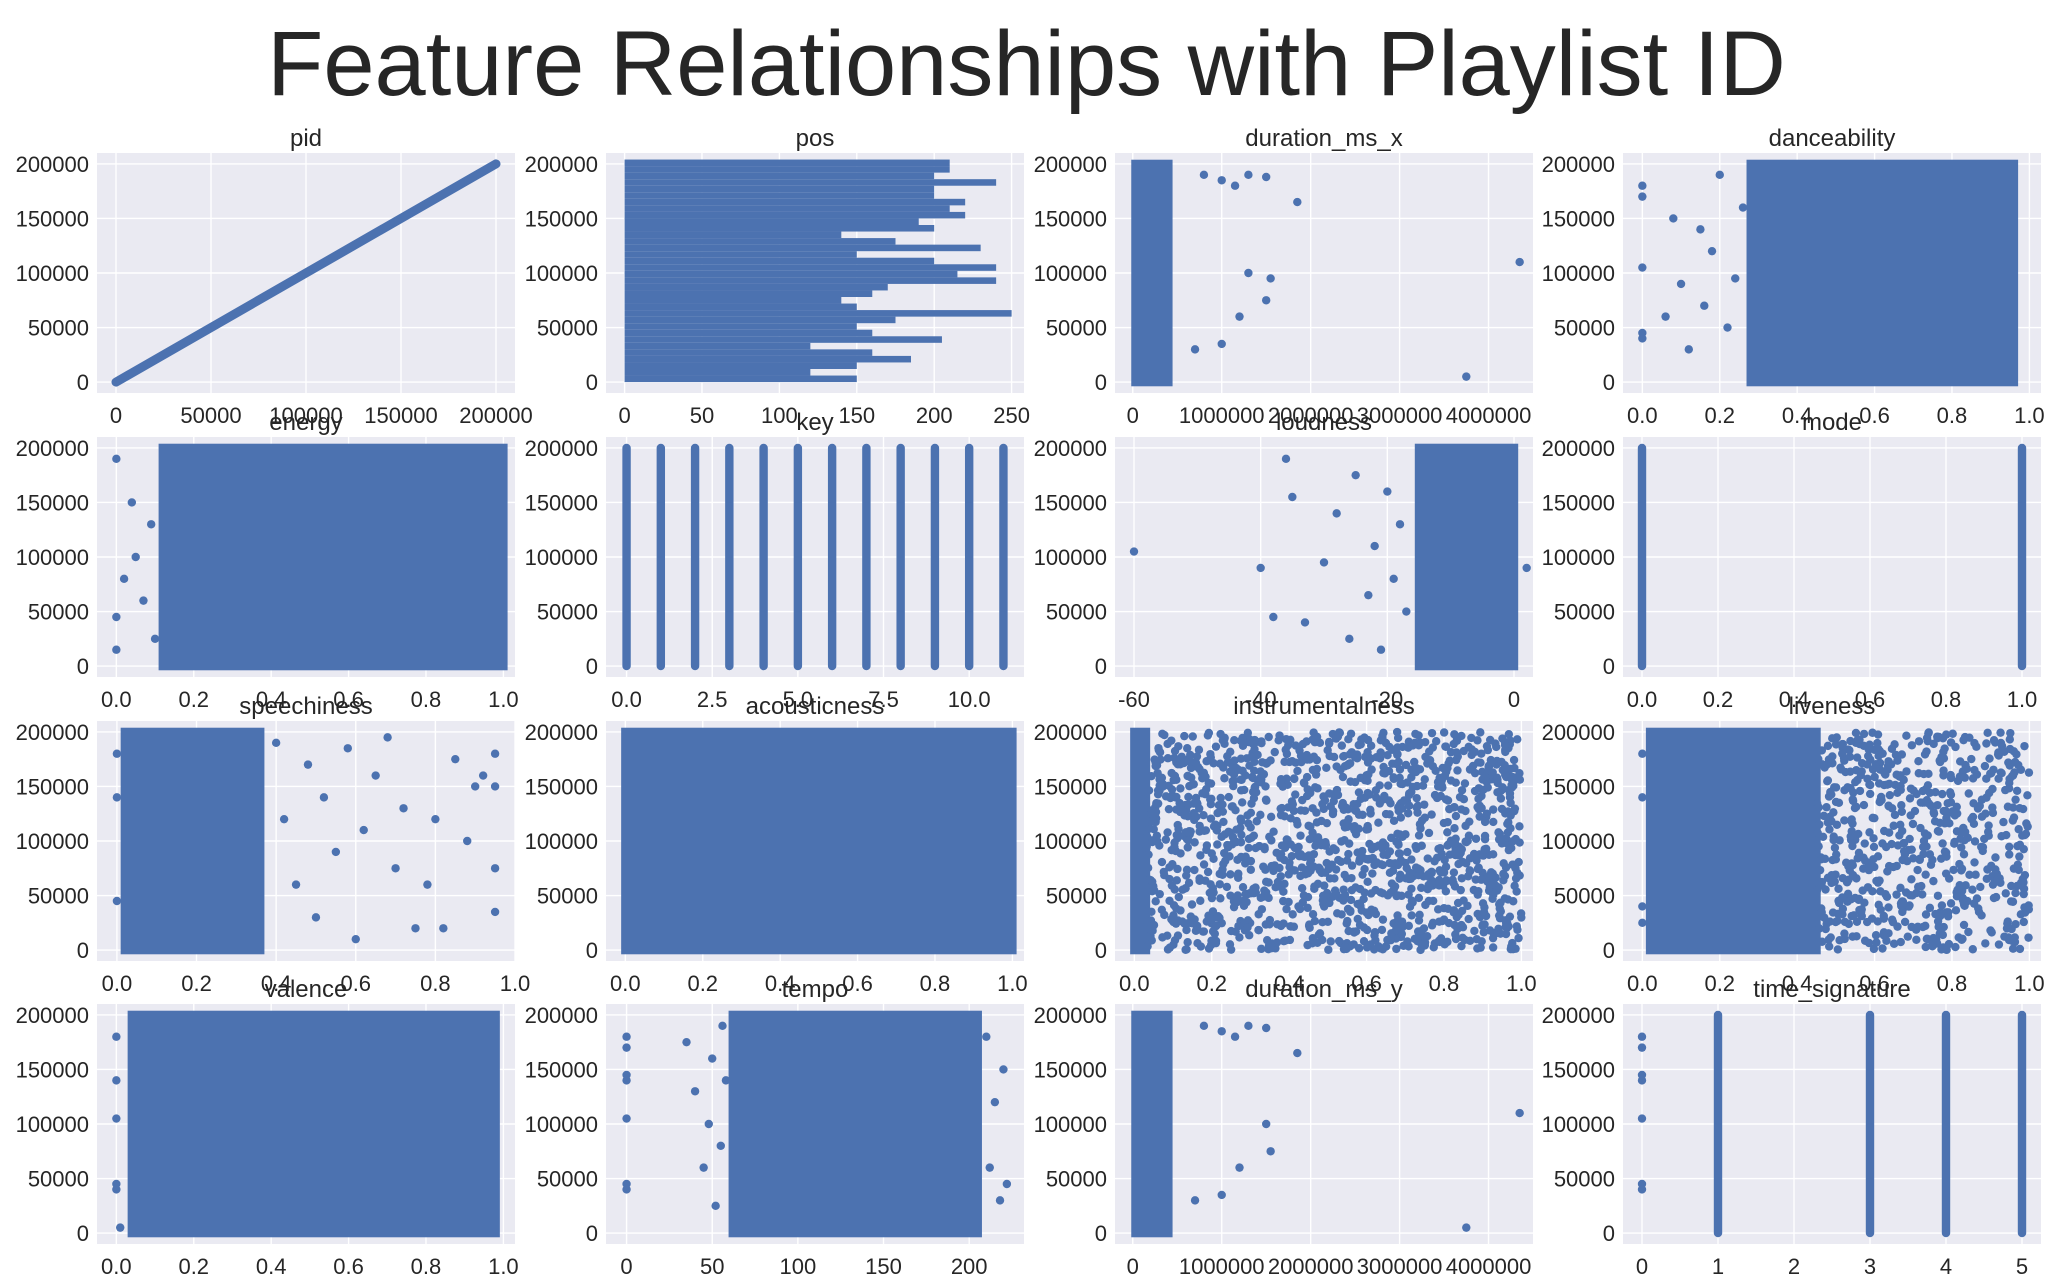  Describe the element at coordinates (1323, 706) in the screenshot. I see `subplot-title: instrumentalness` at that location.